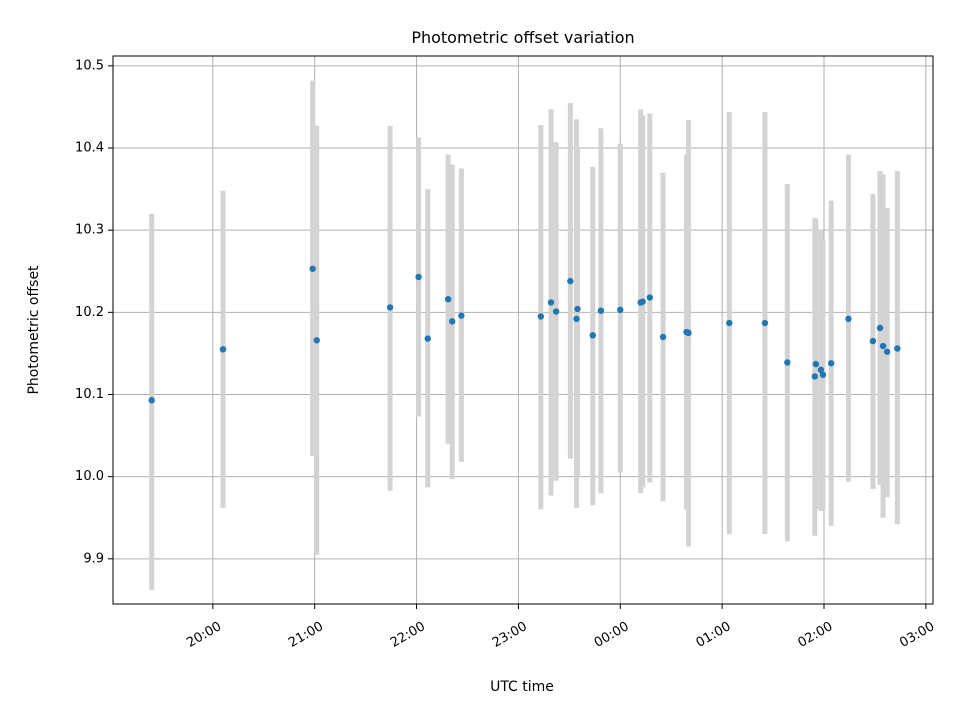 The image size is (960, 720). I want to click on y-axis-label: Photometric offset, so click(34, 330).